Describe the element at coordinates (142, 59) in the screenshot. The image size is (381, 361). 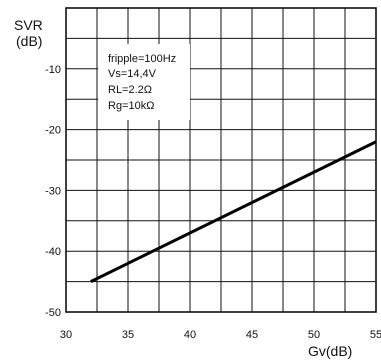
I see `annotation-fripple: fripple=100Hz` at that location.